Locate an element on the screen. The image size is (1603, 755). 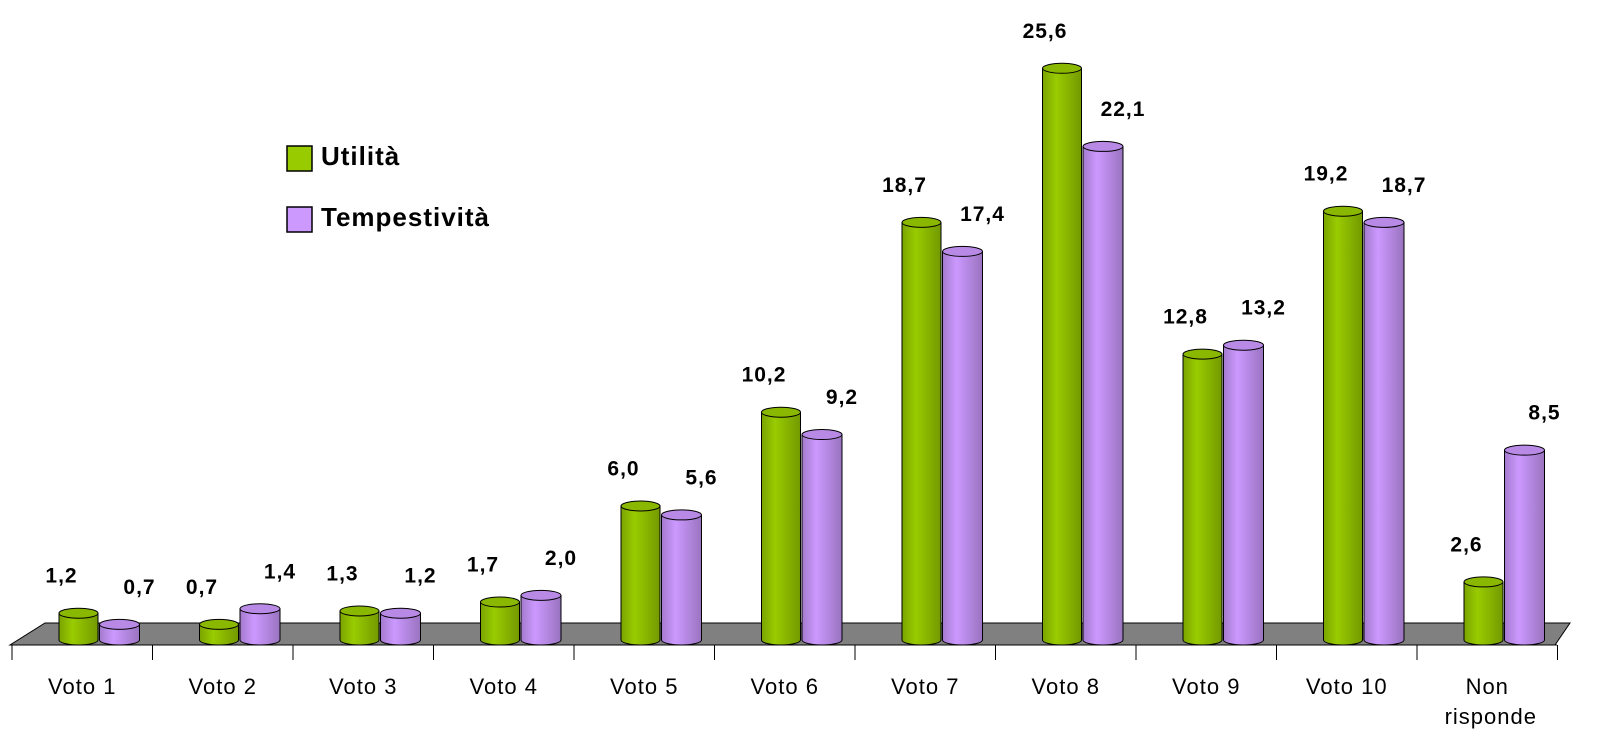
data-label: 10,2 is located at coordinates (764, 375).